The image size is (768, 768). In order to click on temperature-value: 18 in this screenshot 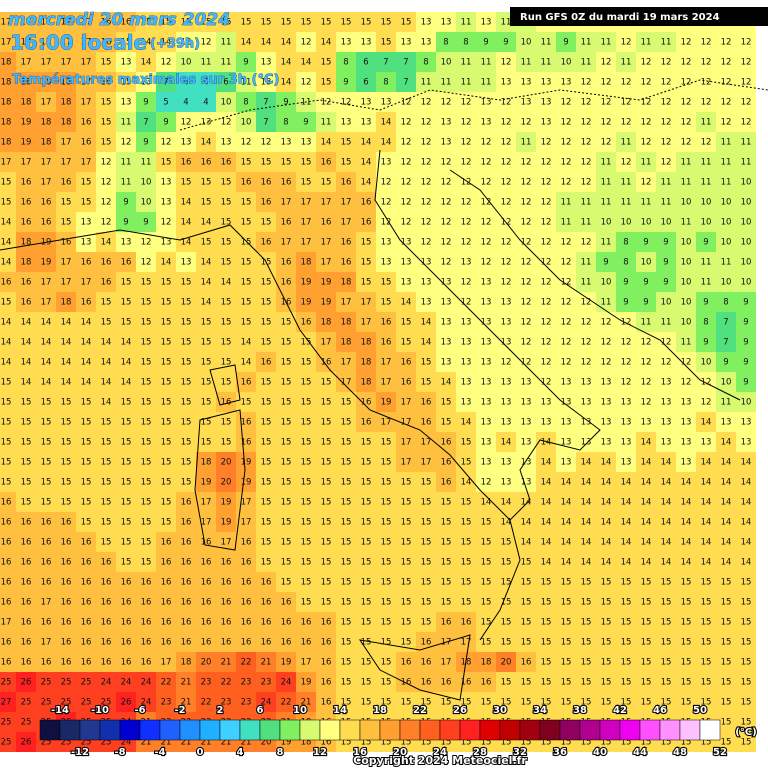, I will do `click(6, 103)`.